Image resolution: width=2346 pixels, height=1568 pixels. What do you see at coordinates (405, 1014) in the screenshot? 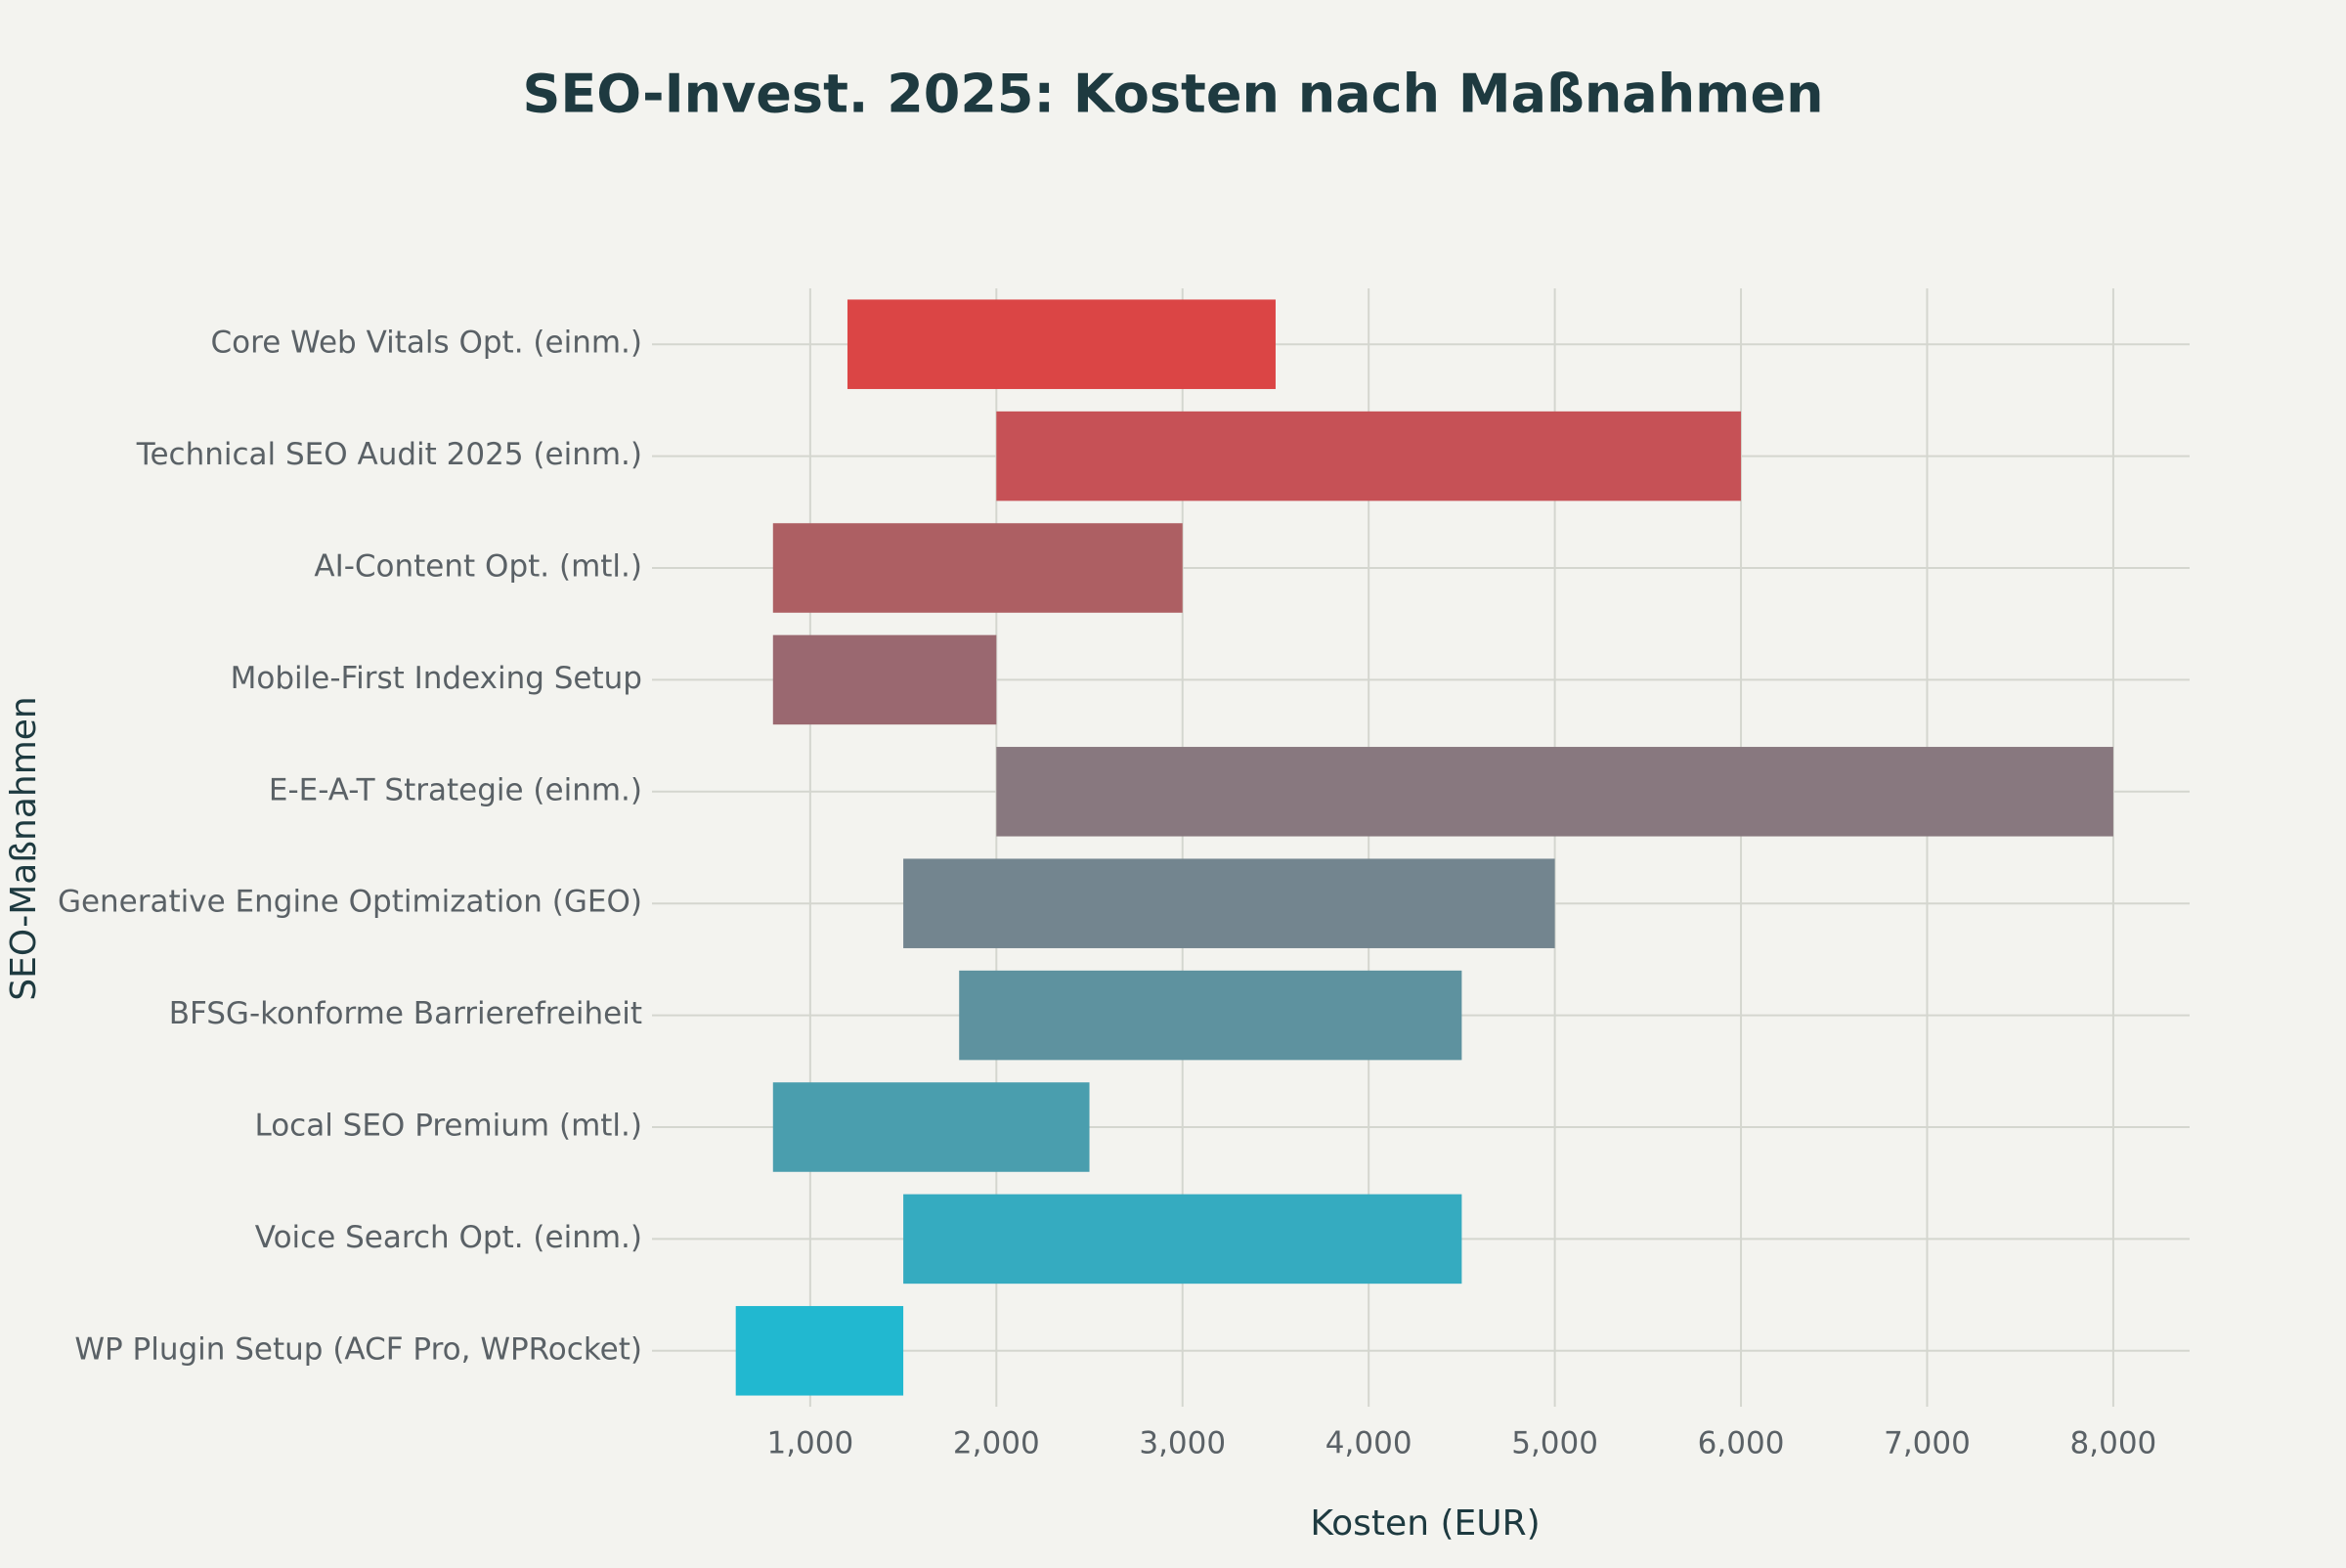
I see `y-tick-label: BFSG-konforme Barrierefreiheit` at bounding box center [405, 1014].